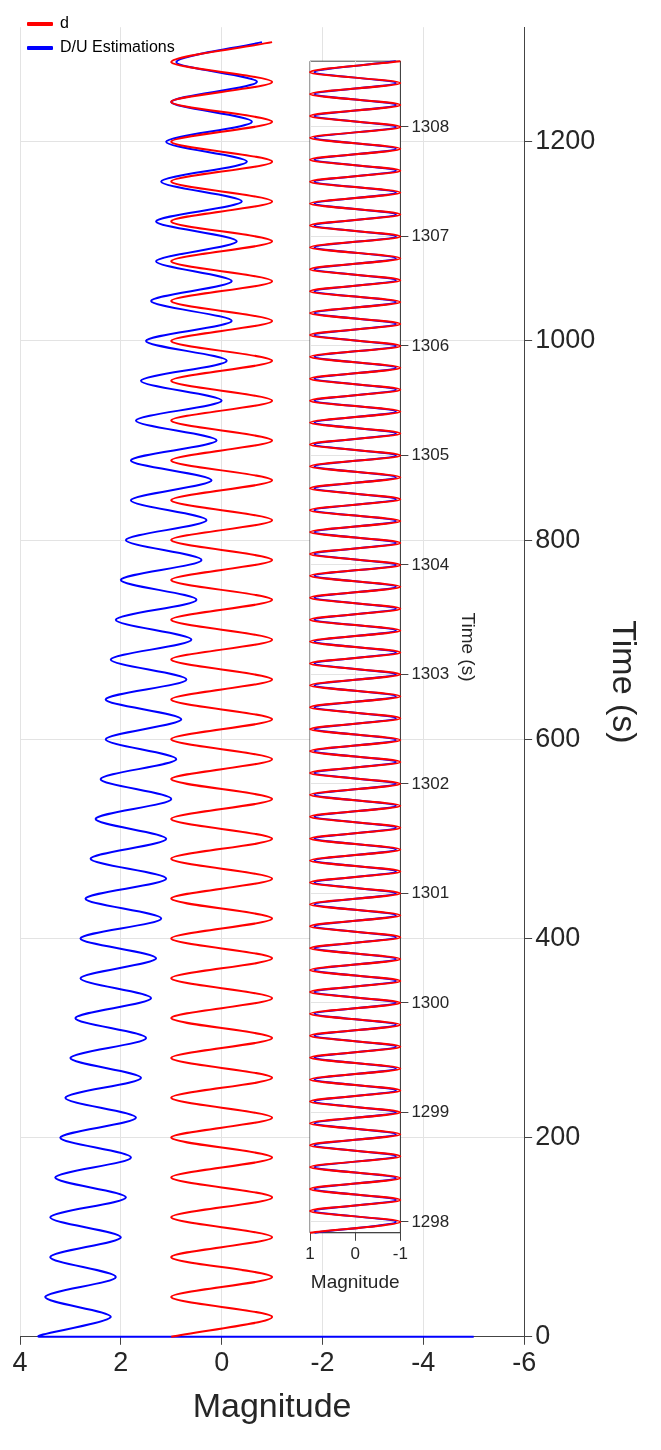  I want to click on y-tick-label: 1000, so click(565, 339).